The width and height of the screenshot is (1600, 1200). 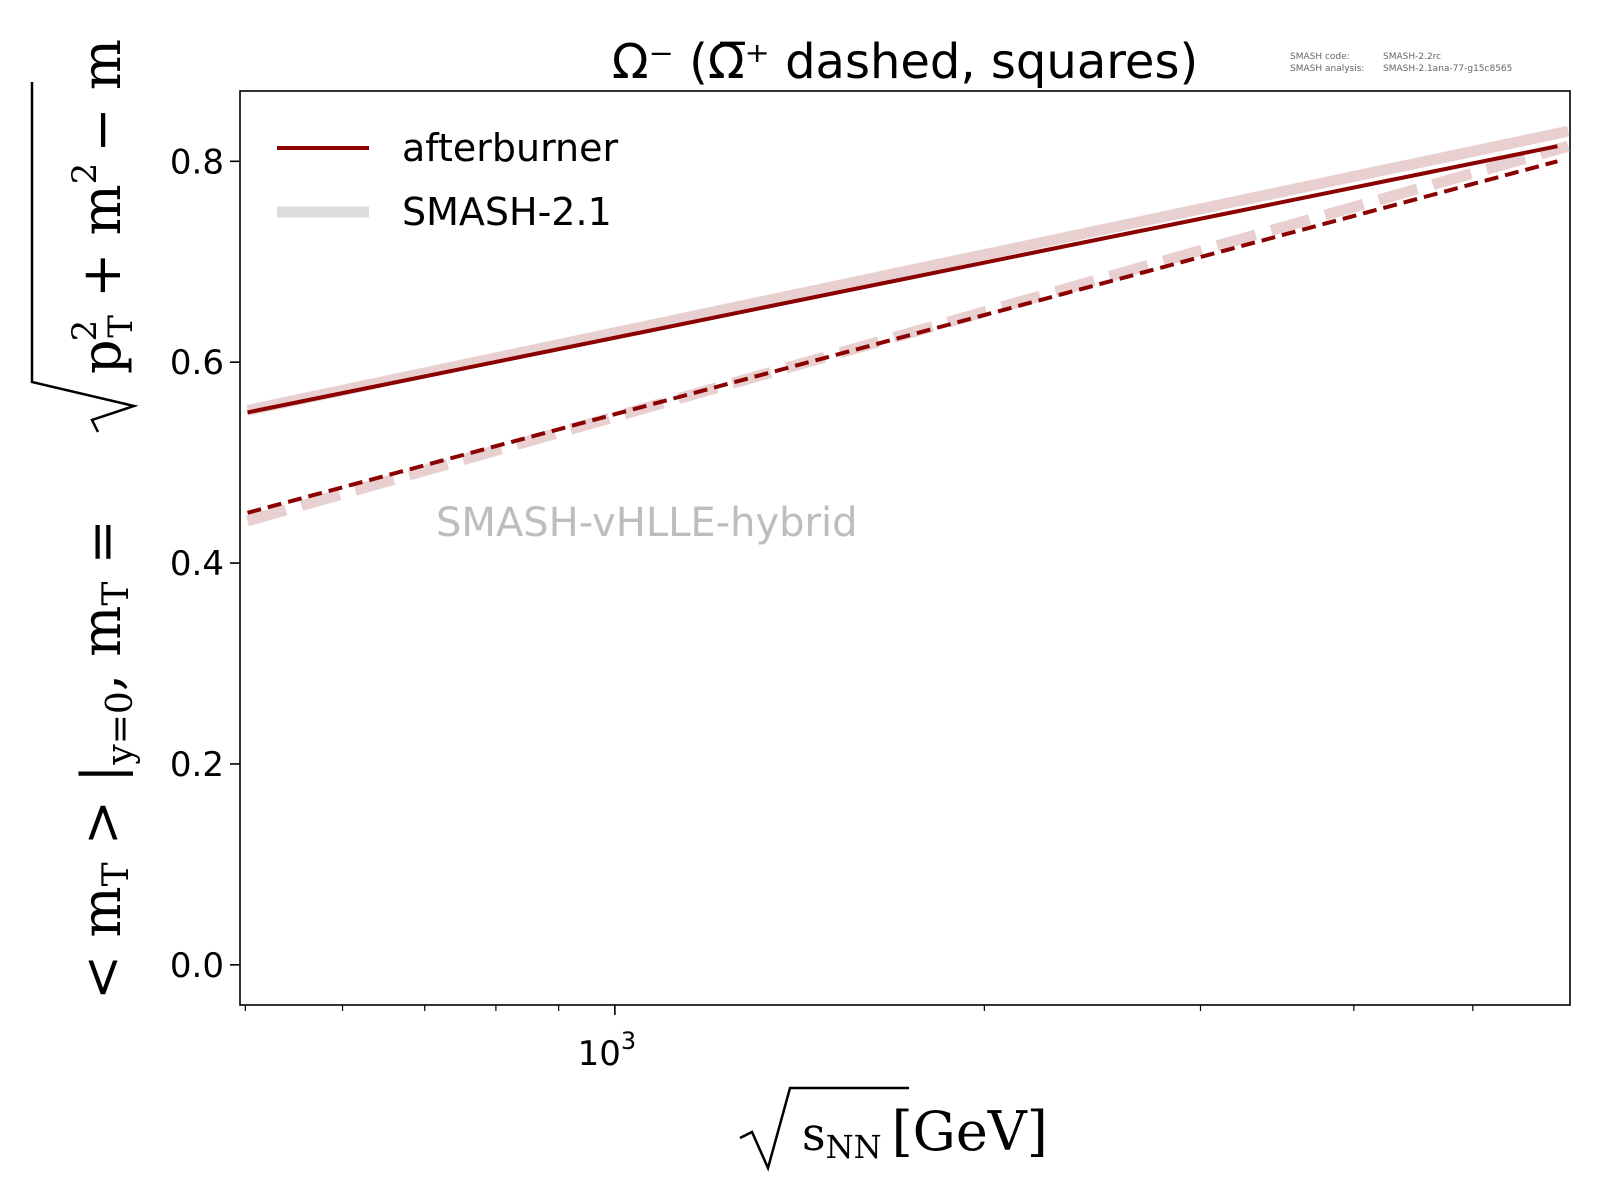 I want to click on x-tick-label: 103, so click(x=607, y=1050).